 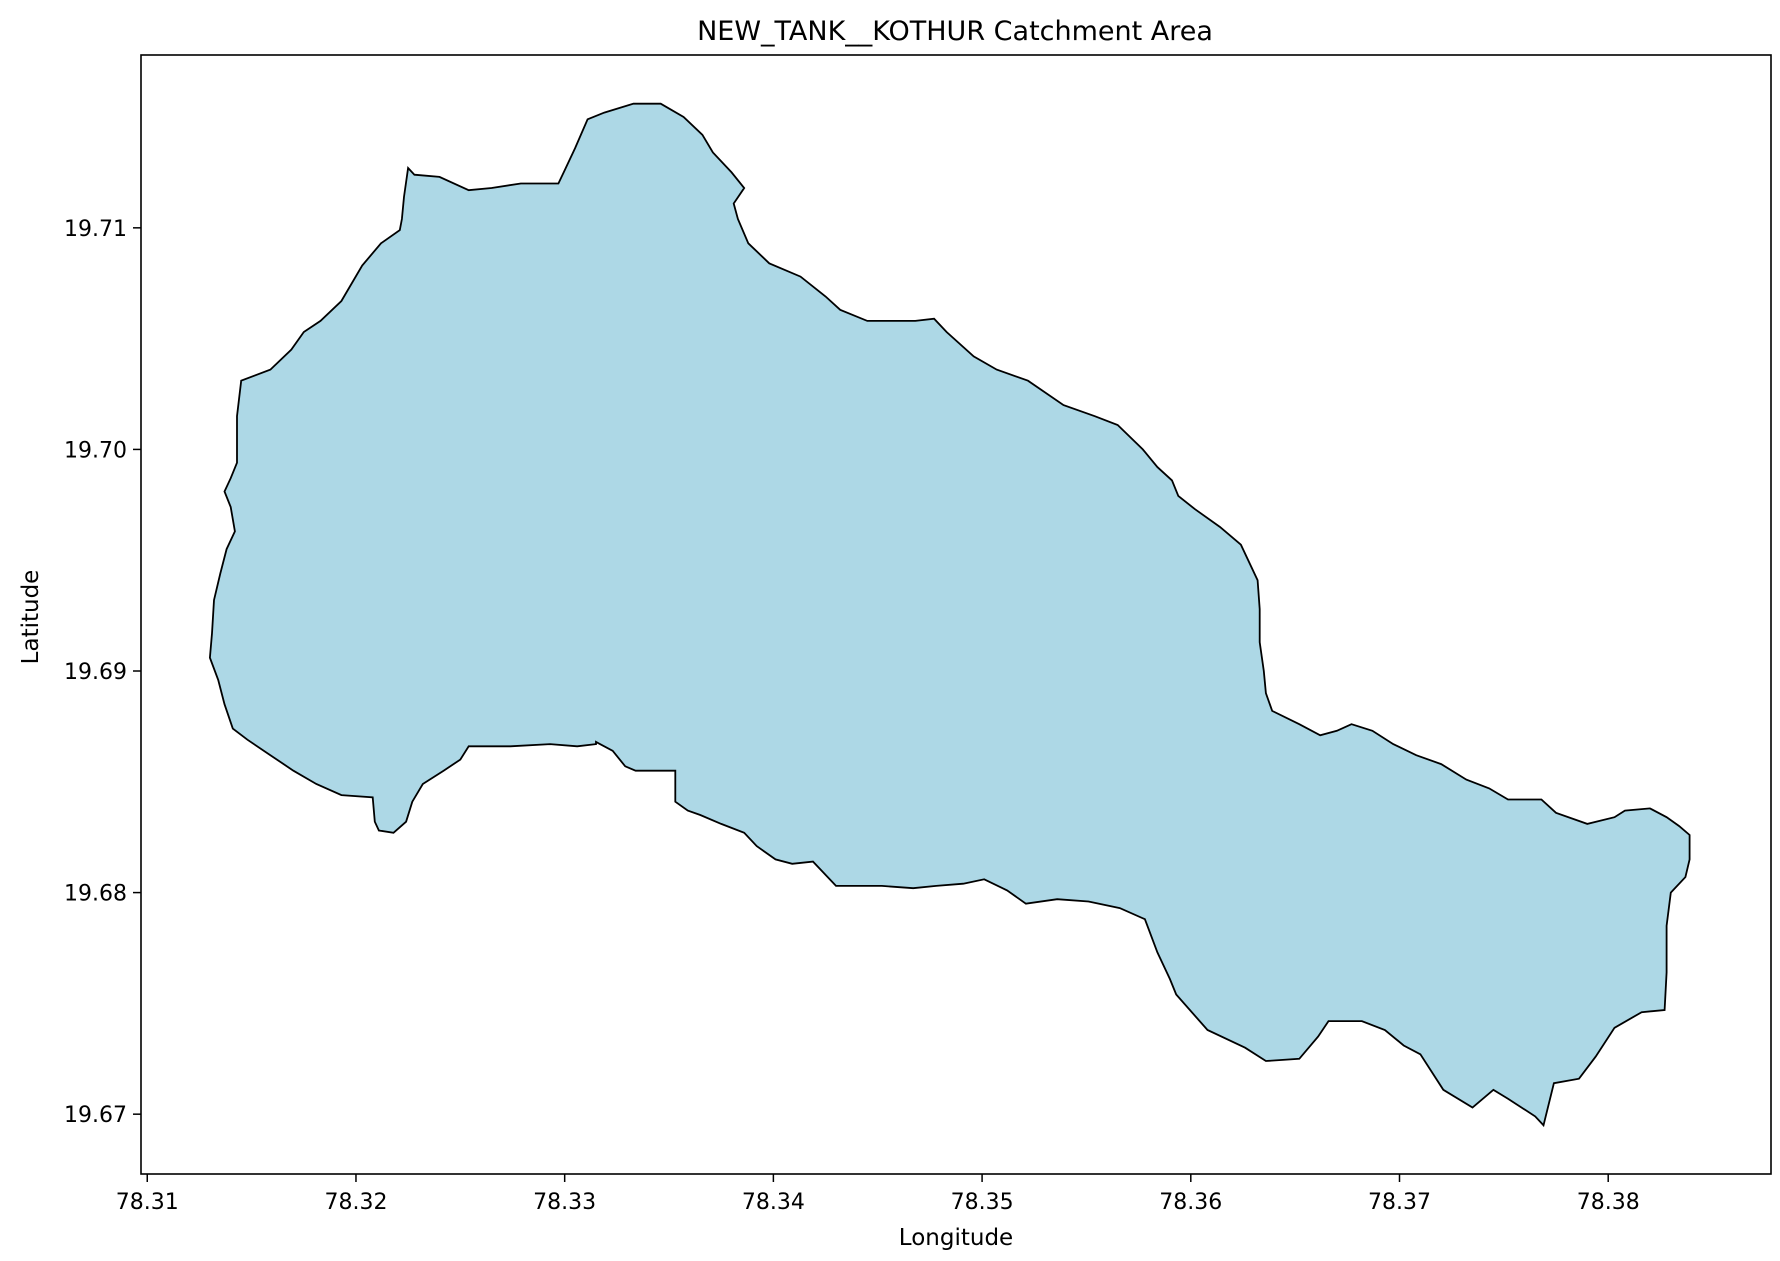 I want to click on y-tick-label: 19.70, so click(x=95, y=450).